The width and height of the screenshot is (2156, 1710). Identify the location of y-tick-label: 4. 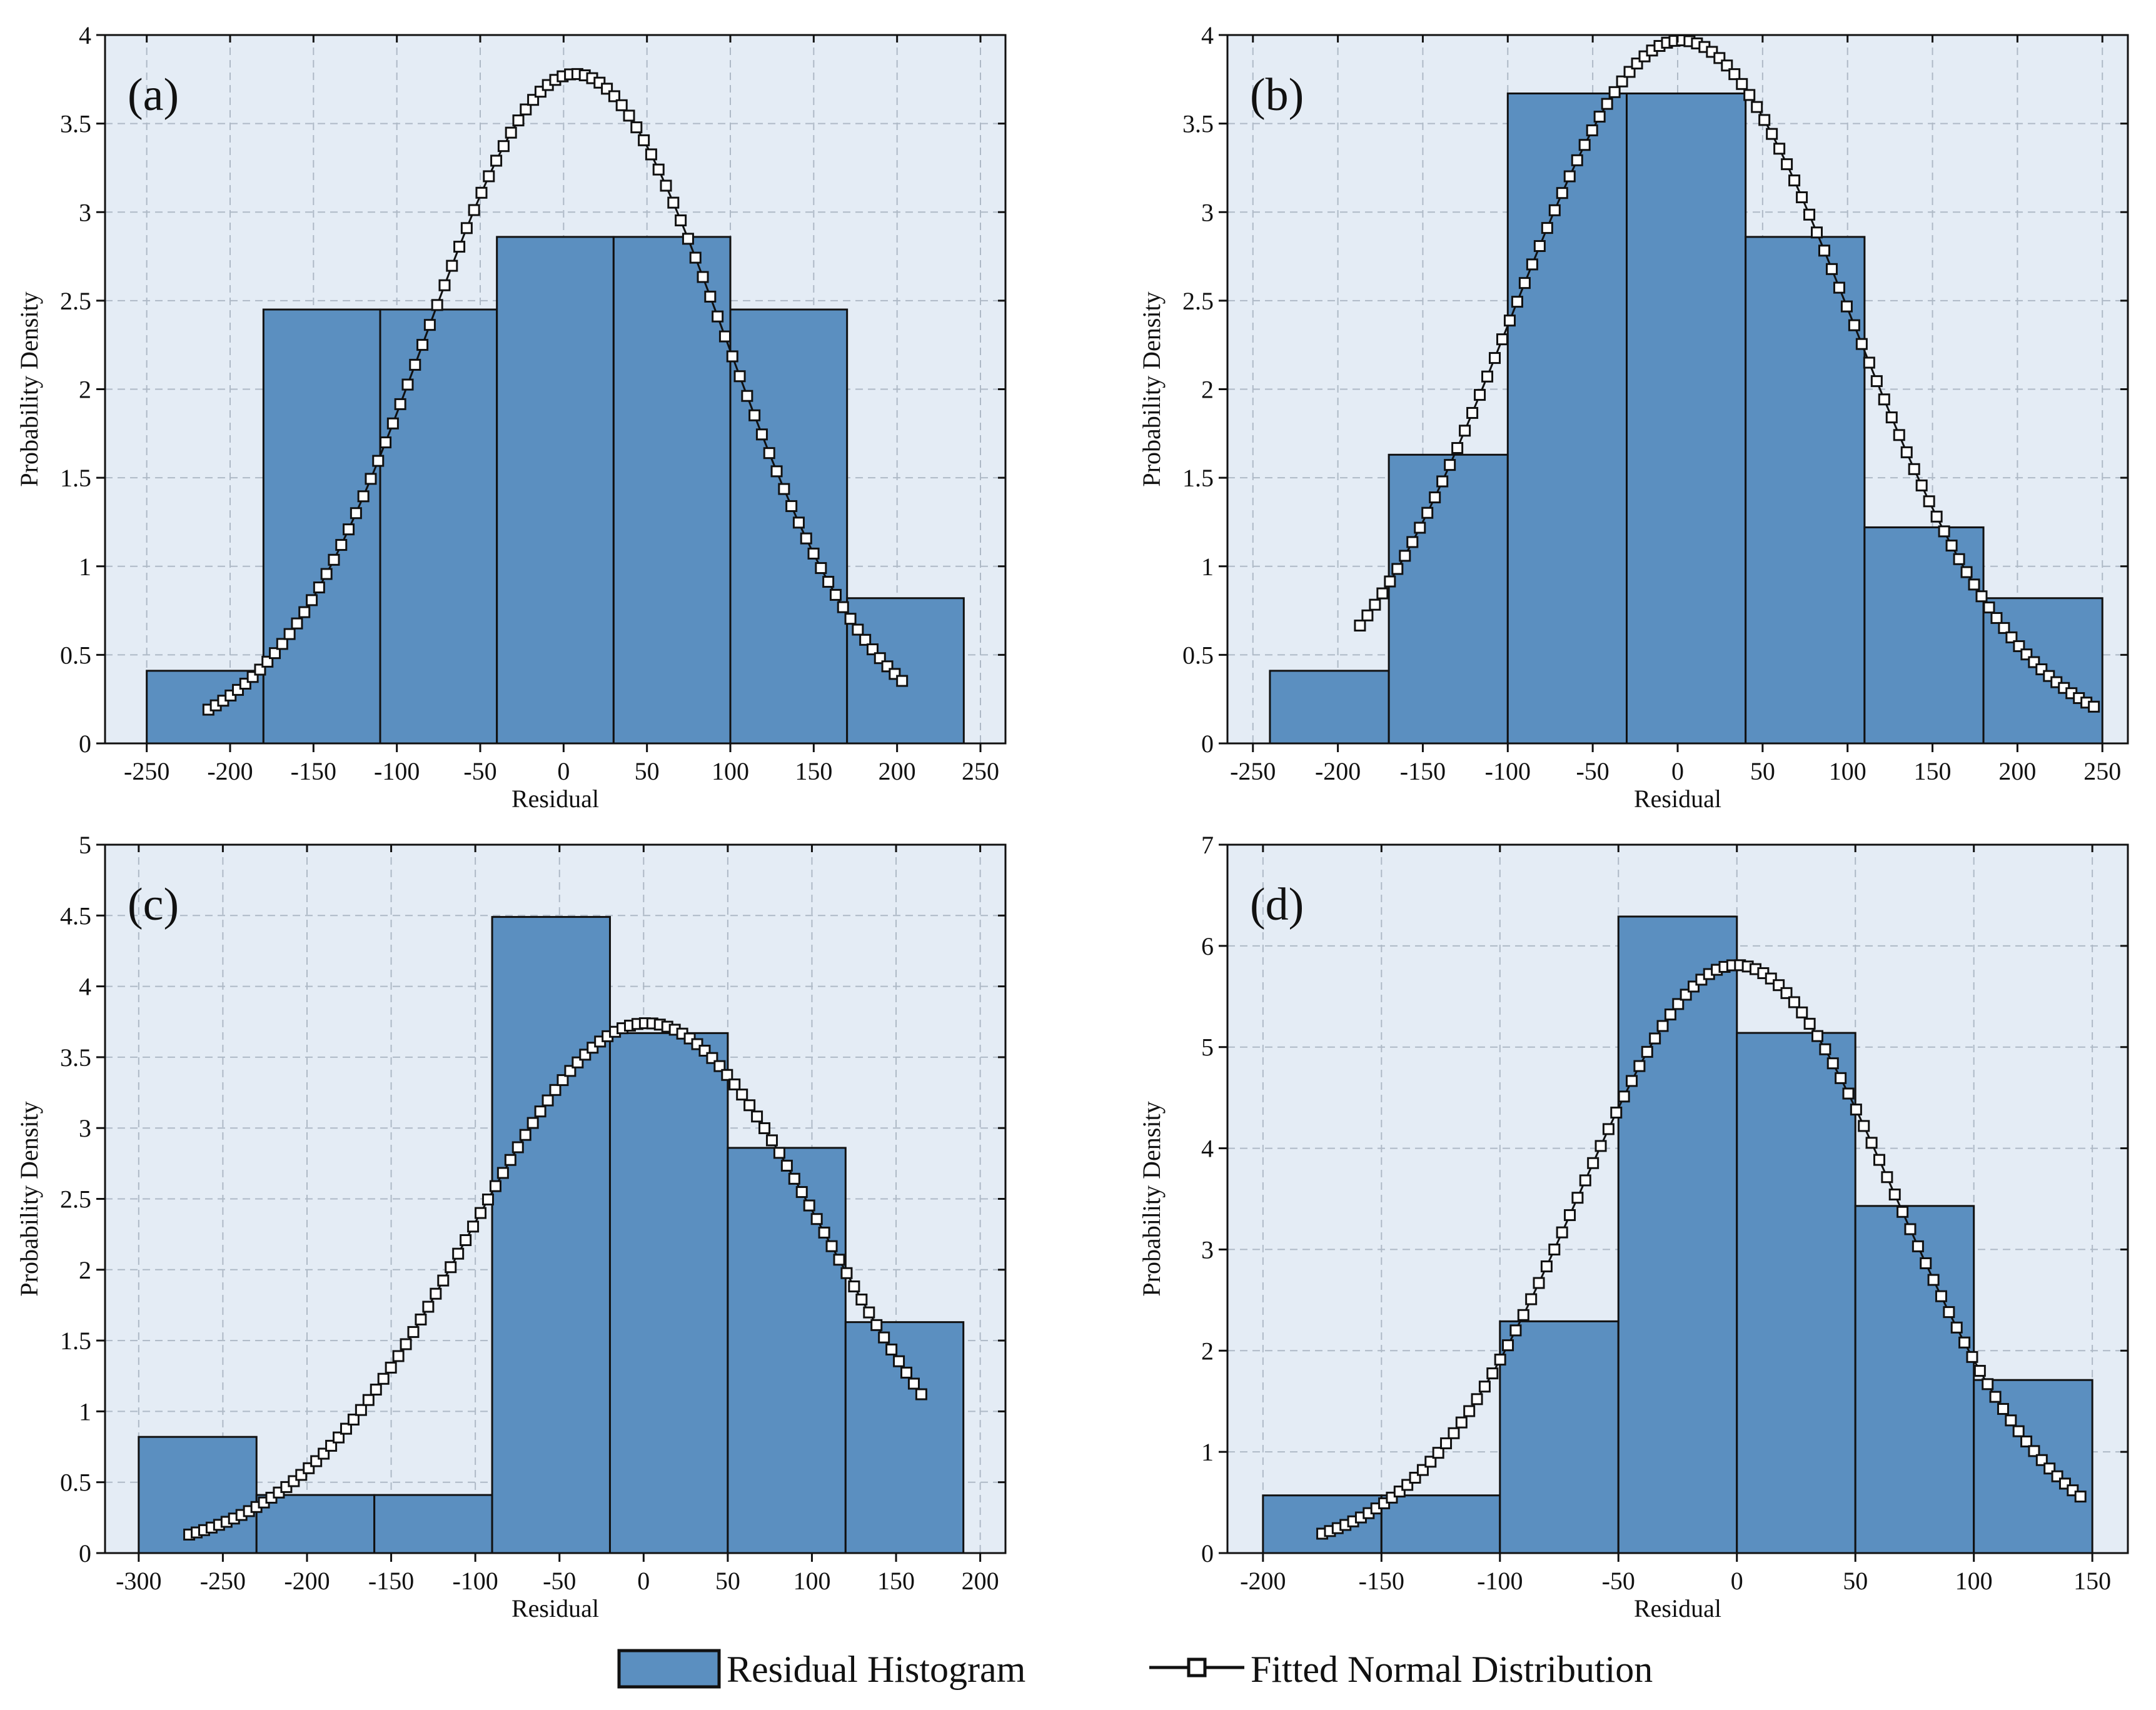
(1207, 35).